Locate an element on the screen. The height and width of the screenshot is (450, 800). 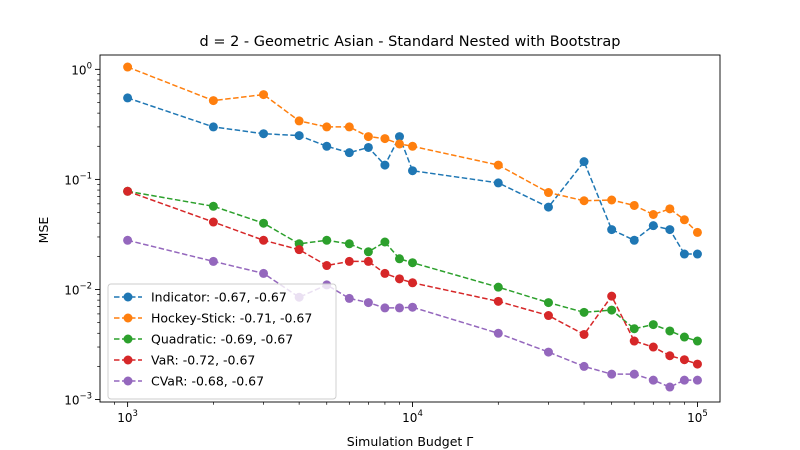
x-axis-label: Simulation Budget Γ is located at coordinates (410, 441).